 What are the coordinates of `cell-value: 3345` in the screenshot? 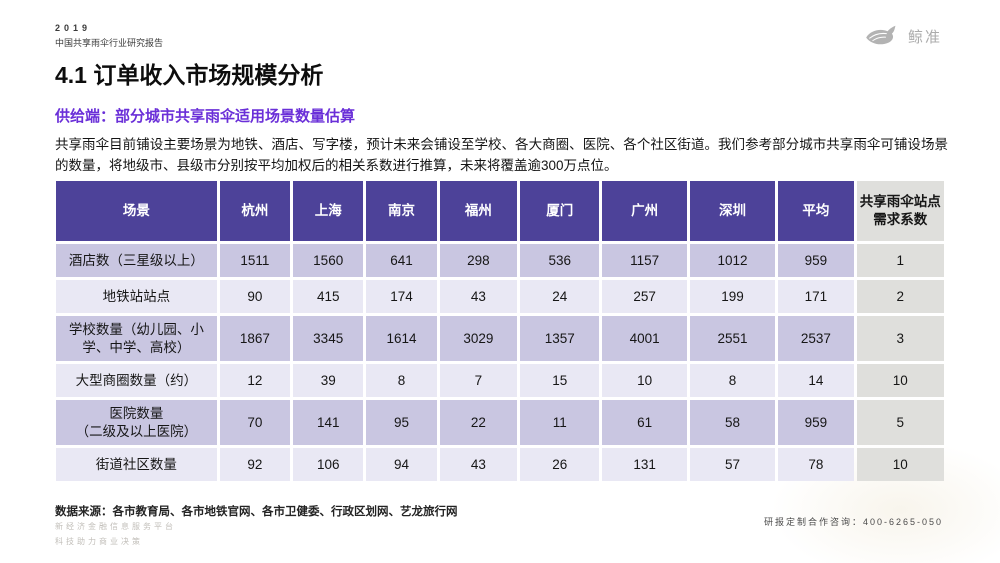 It's located at (328, 338).